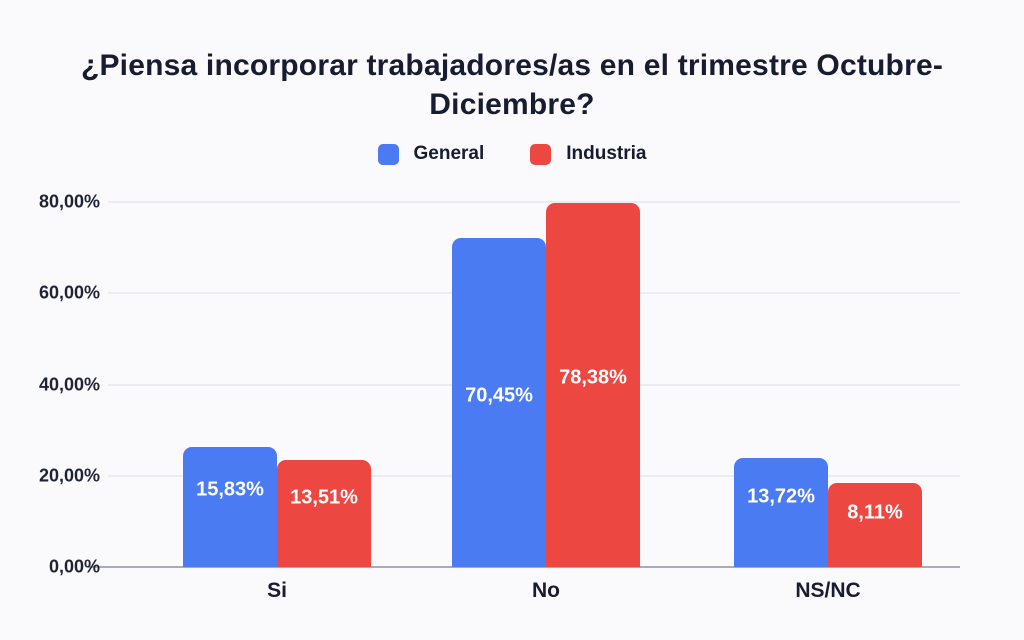 The image size is (1024, 640). Describe the element at coordinates (69, 201) in the screenshot. I see `y-tick-label-80: 80,00%` at that location.